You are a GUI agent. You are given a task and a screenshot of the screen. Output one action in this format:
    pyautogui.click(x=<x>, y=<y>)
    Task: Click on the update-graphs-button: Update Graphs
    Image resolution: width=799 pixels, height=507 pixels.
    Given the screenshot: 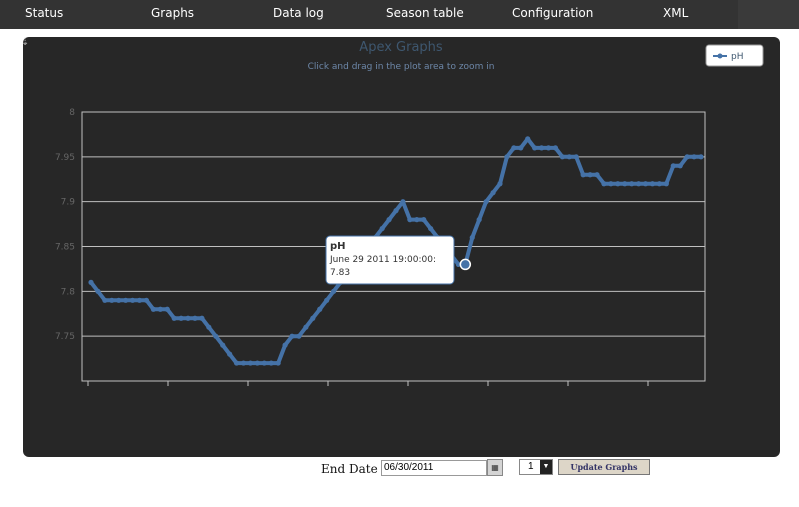 What is the action you would take?
    pyautogui.click(x=604, y=467)
    